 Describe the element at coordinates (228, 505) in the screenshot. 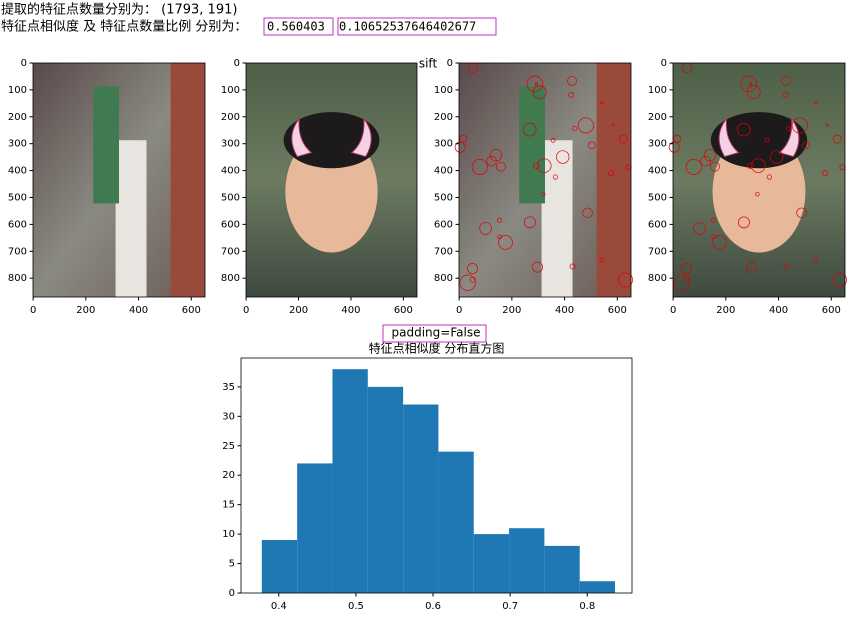

I see `y-tick-label: 15` at that location.